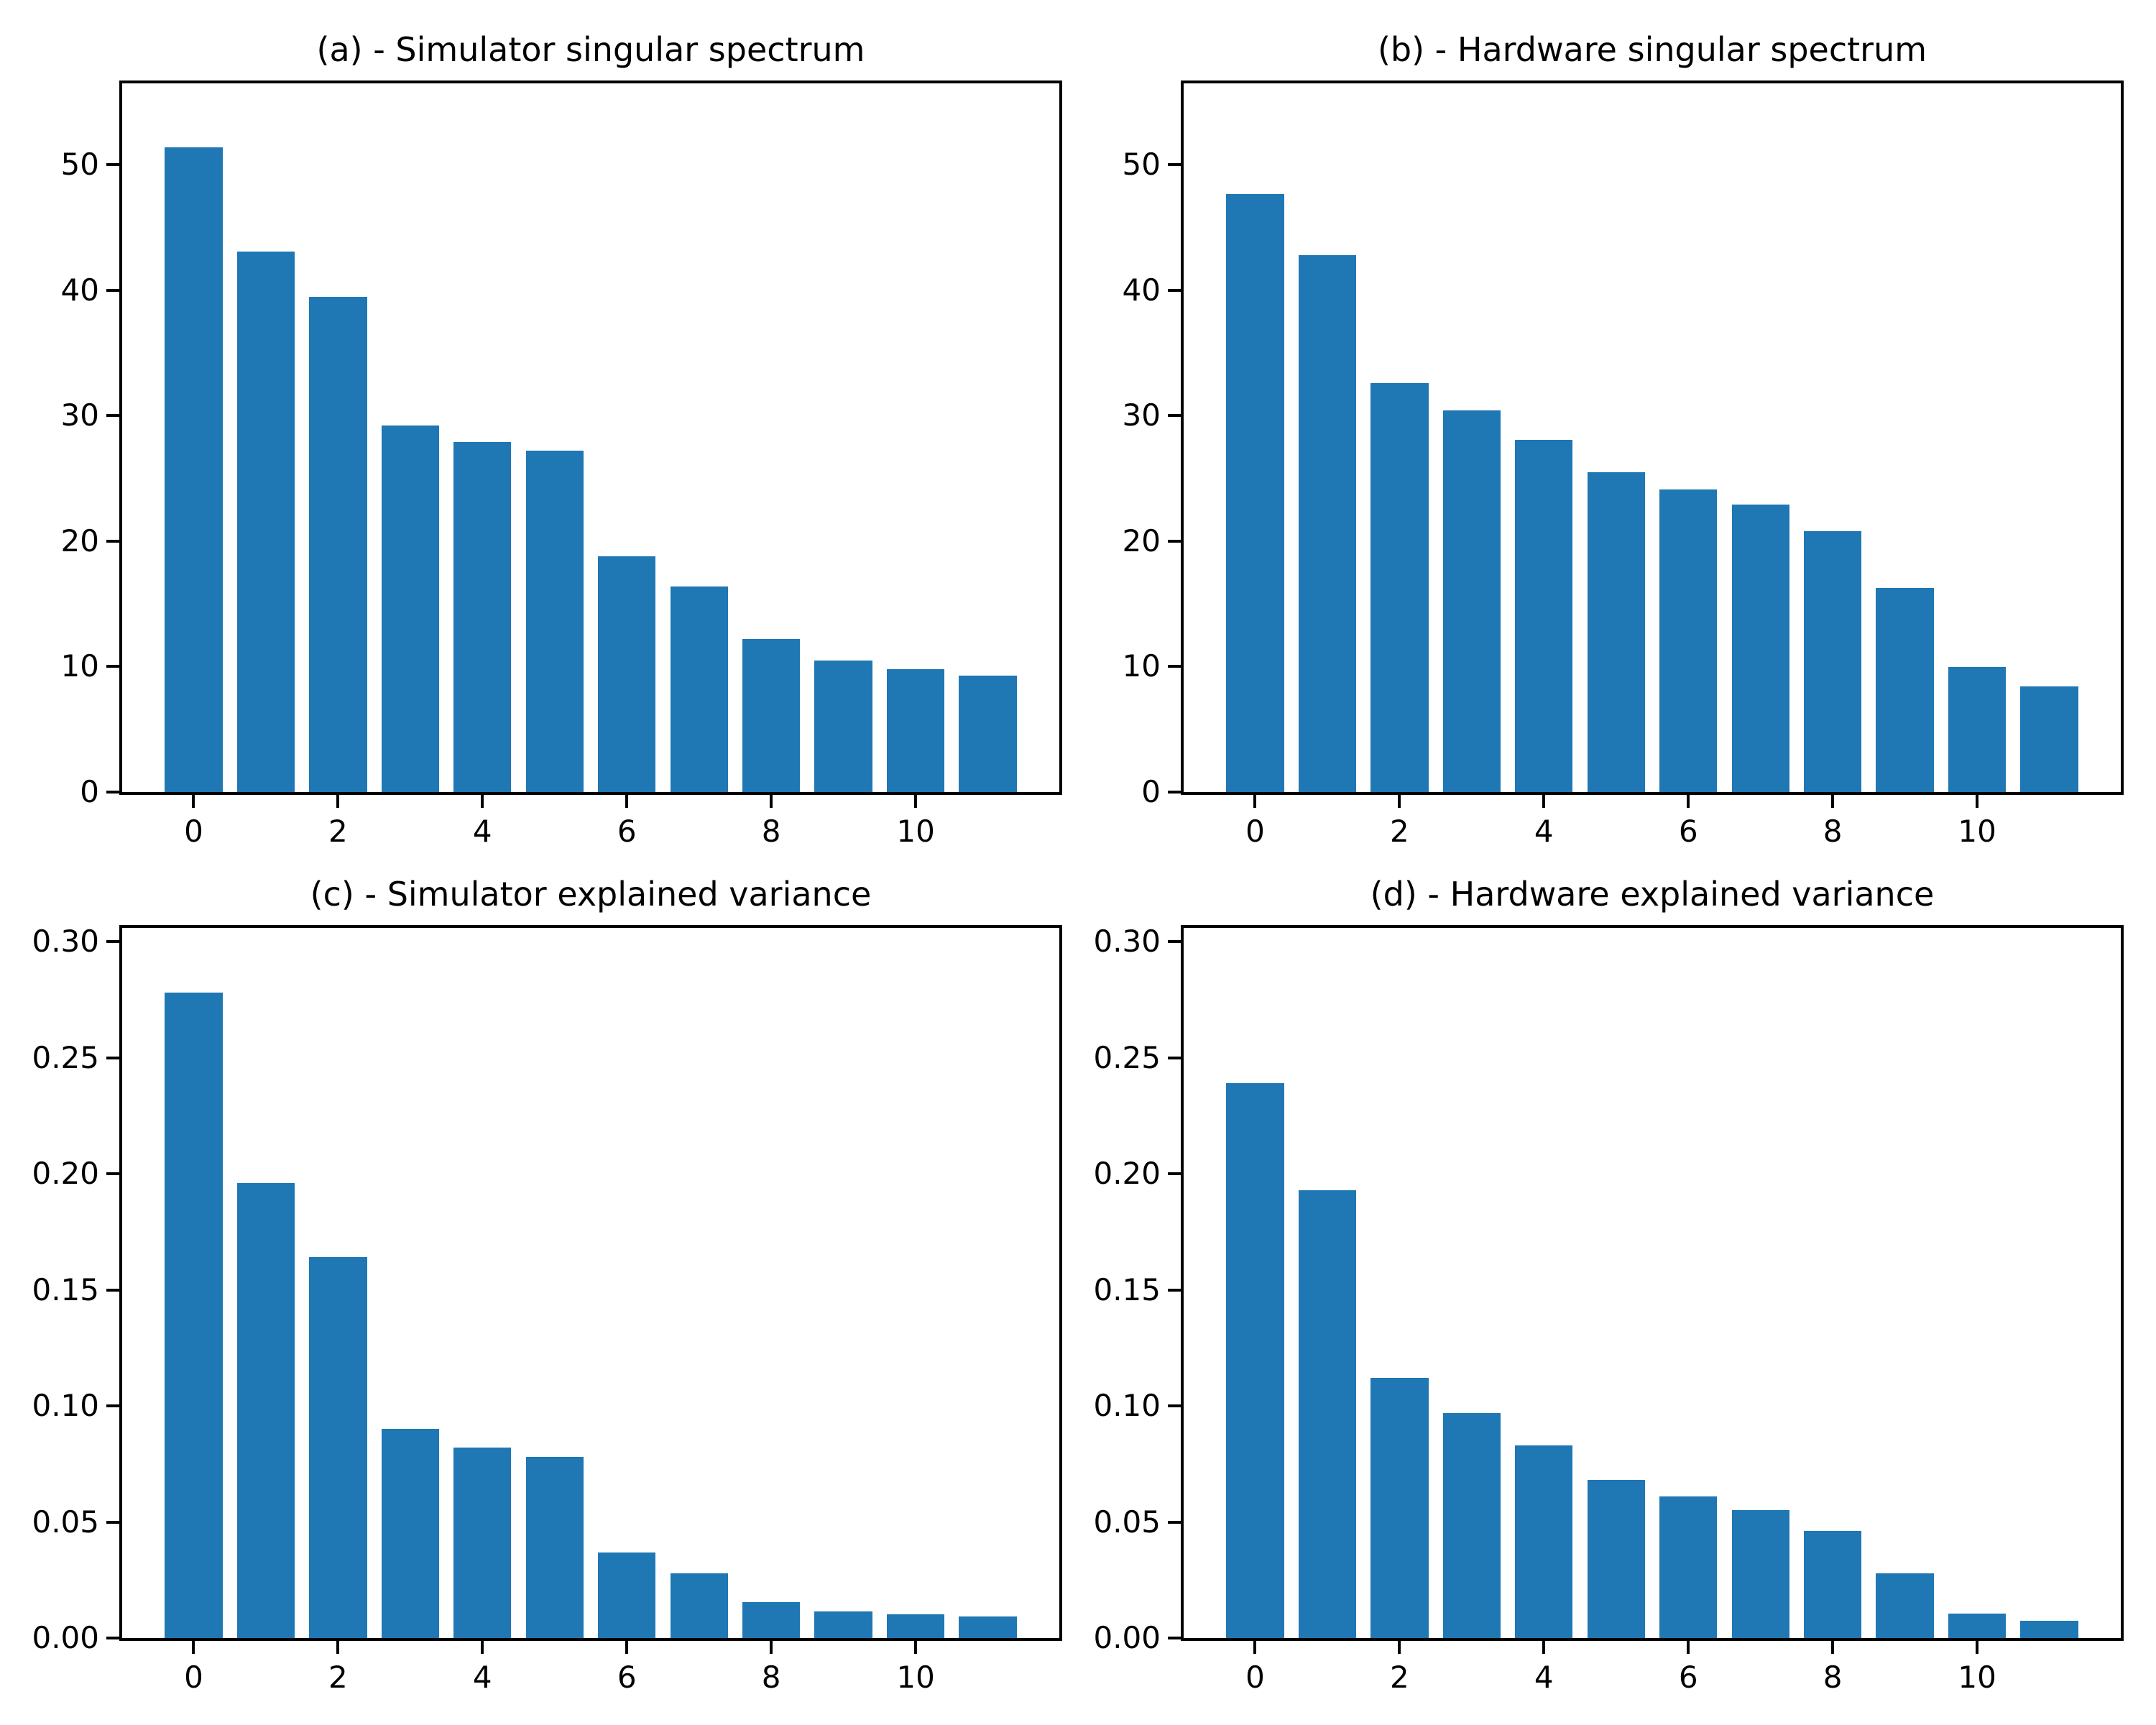 This screenshot has width=2156, height=1725. I want to click on chart-title-d: (d) - Hardware explained variance, so click(1652, 894).